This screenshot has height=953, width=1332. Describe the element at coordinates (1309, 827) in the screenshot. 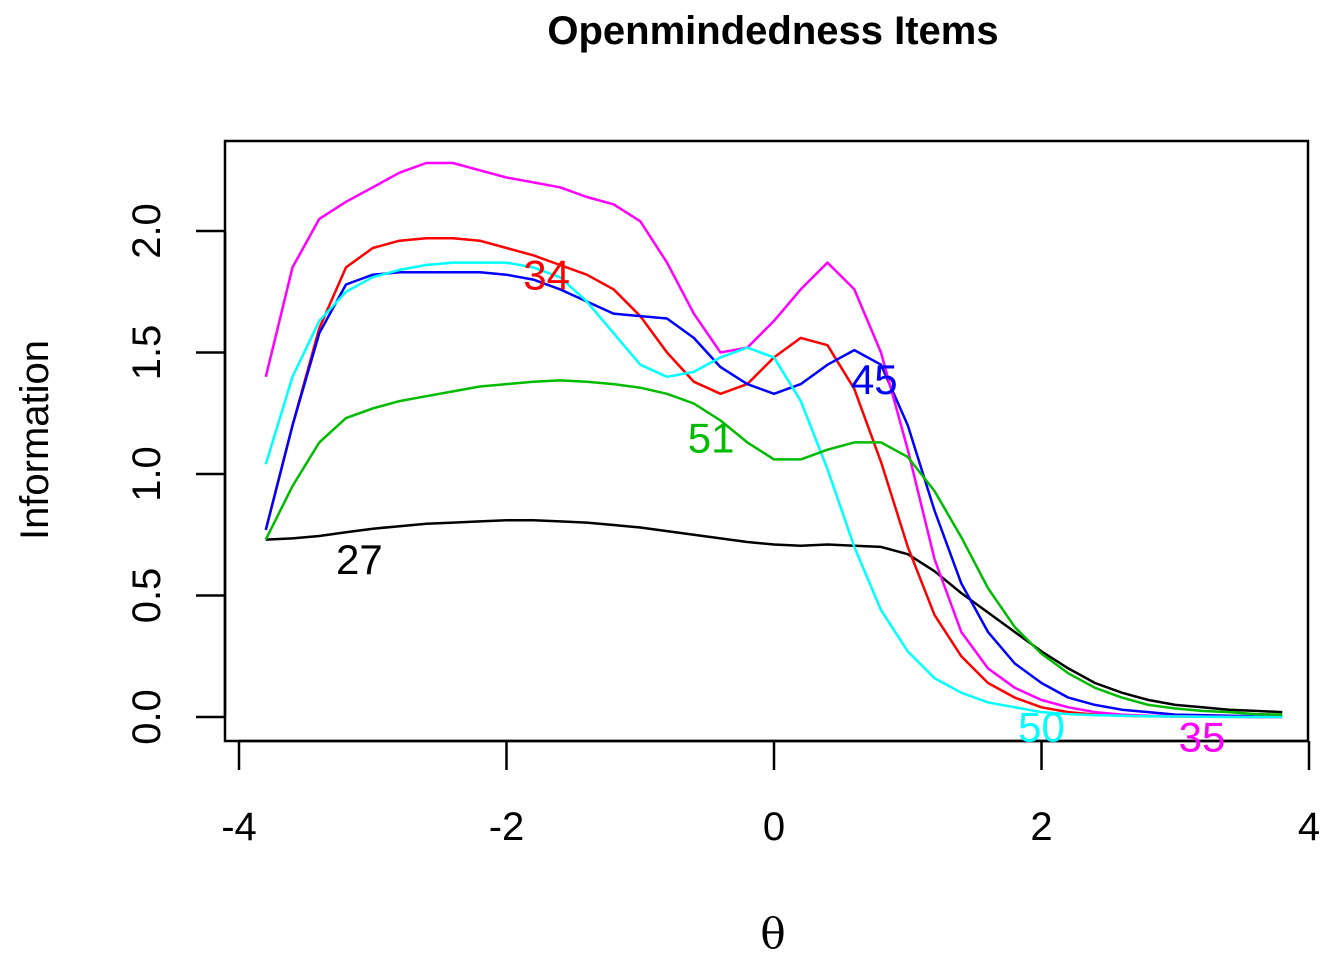

I see `x-tick-label: 4` at that location.